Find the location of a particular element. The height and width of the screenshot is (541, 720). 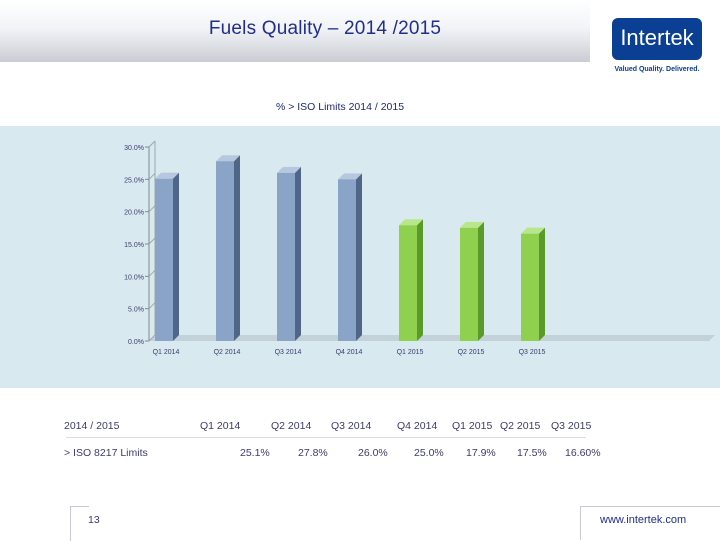

table-cell-value: 17.9% is located at coordinates (481, 453).